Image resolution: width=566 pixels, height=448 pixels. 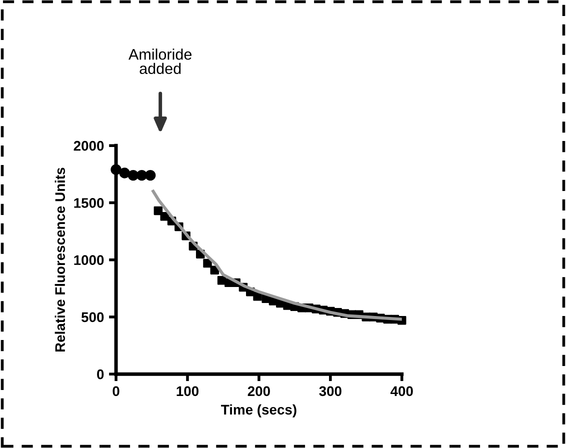 What do you see at coordinates (89, 260) in the screenshot?
I see `y-tick-label: 1000` at bounding box center [89, 260].